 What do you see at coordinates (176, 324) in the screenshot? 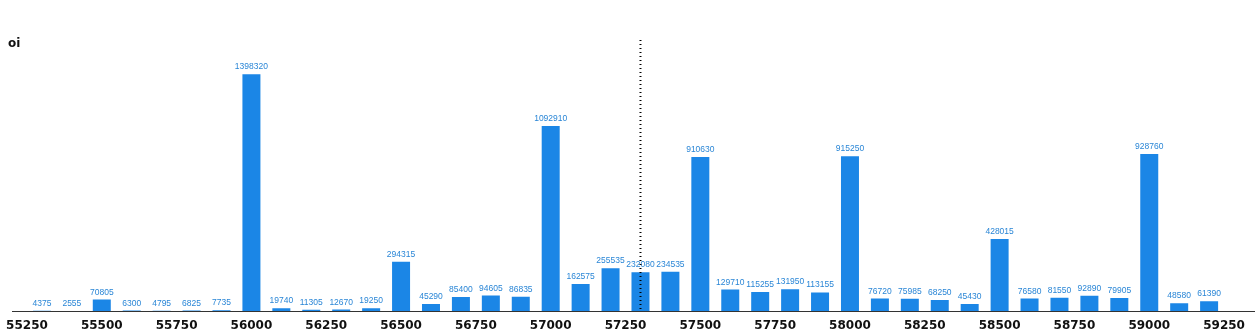
I see `x-tick-label: 55750` at bounding box center [176, 324].